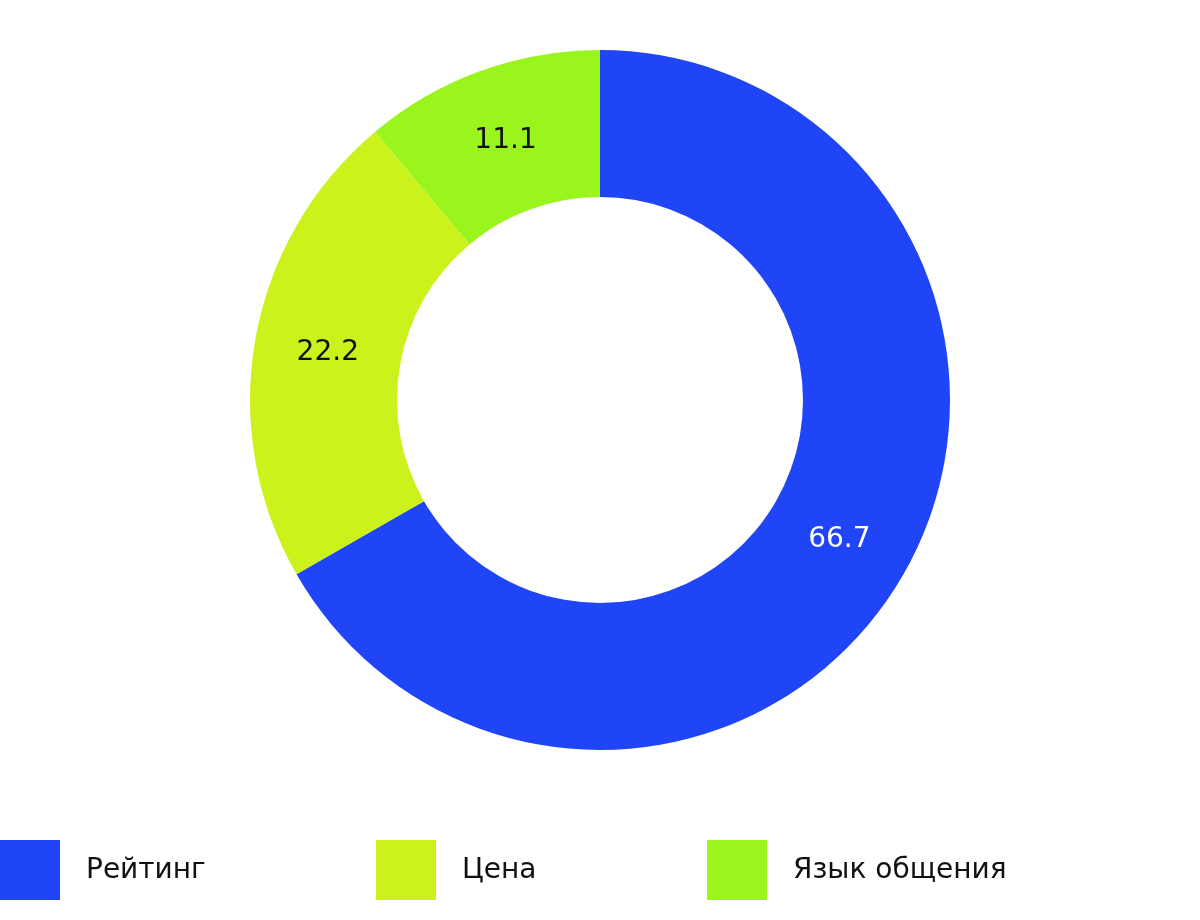 The height and width of the screenshot is (920, 1200). Describe the element at coordinates (900, 868) in the screenshot. I see `legend-label: Язык общения` at that location.